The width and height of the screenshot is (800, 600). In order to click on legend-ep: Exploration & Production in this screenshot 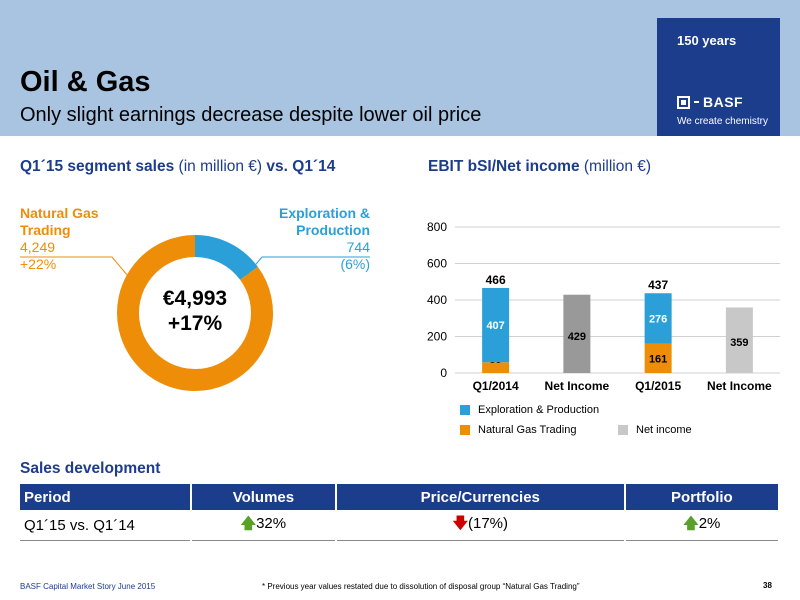, I will do `click(529, 410)`.